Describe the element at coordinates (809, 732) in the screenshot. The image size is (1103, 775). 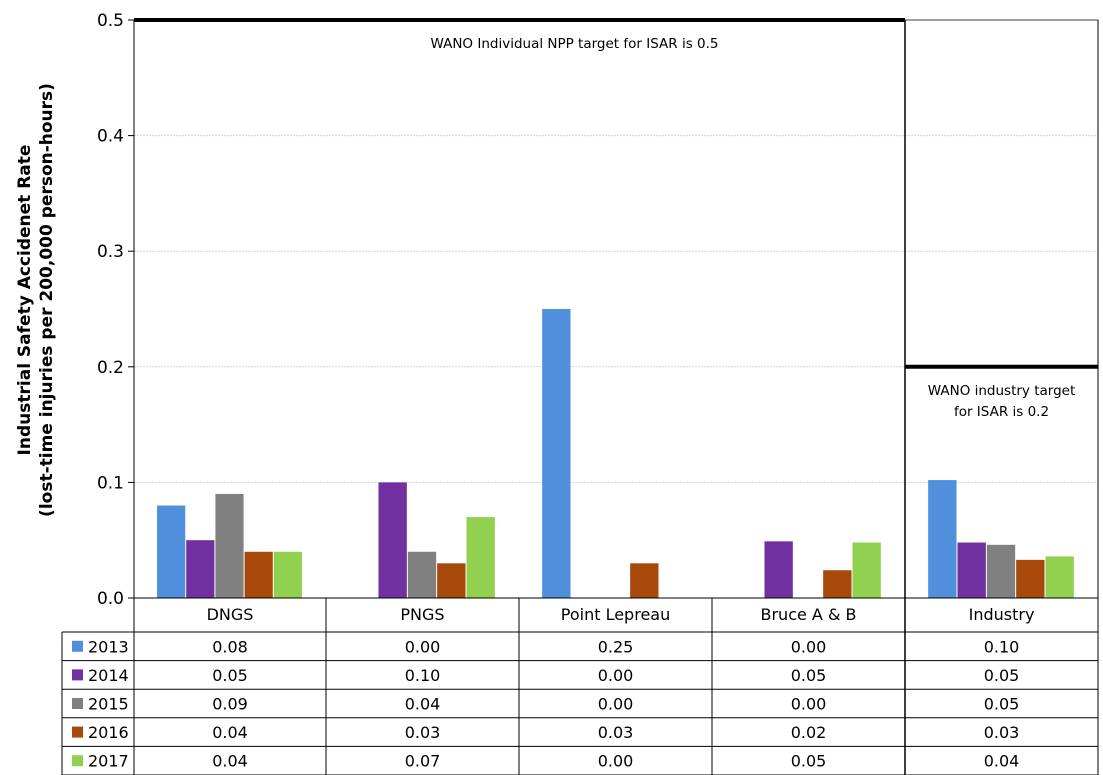
I see `table-cell: 0.02` at that location.